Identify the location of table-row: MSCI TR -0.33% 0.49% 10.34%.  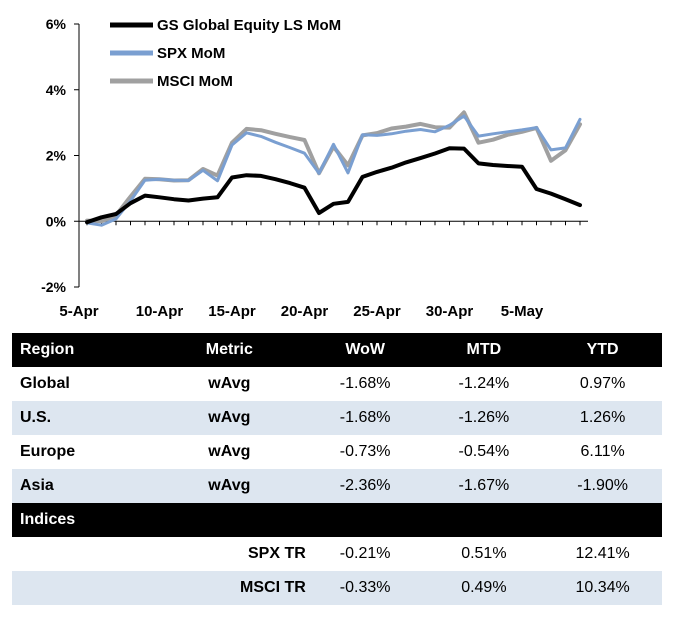
(337, 588).